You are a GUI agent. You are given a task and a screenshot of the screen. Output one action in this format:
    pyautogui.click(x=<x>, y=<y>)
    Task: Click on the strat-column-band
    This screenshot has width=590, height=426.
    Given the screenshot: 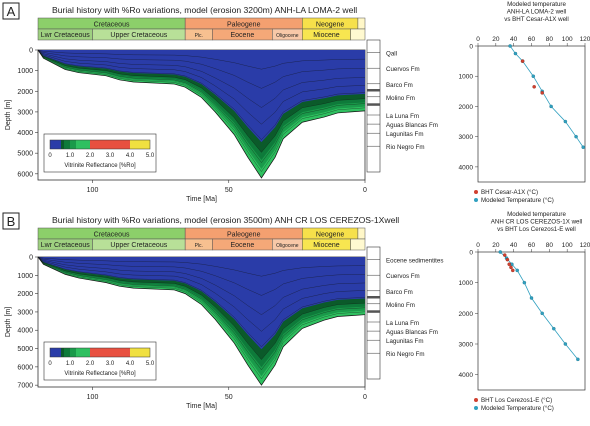 What is the action you would take?
    pyautogui.click(x=373, y=90)
    